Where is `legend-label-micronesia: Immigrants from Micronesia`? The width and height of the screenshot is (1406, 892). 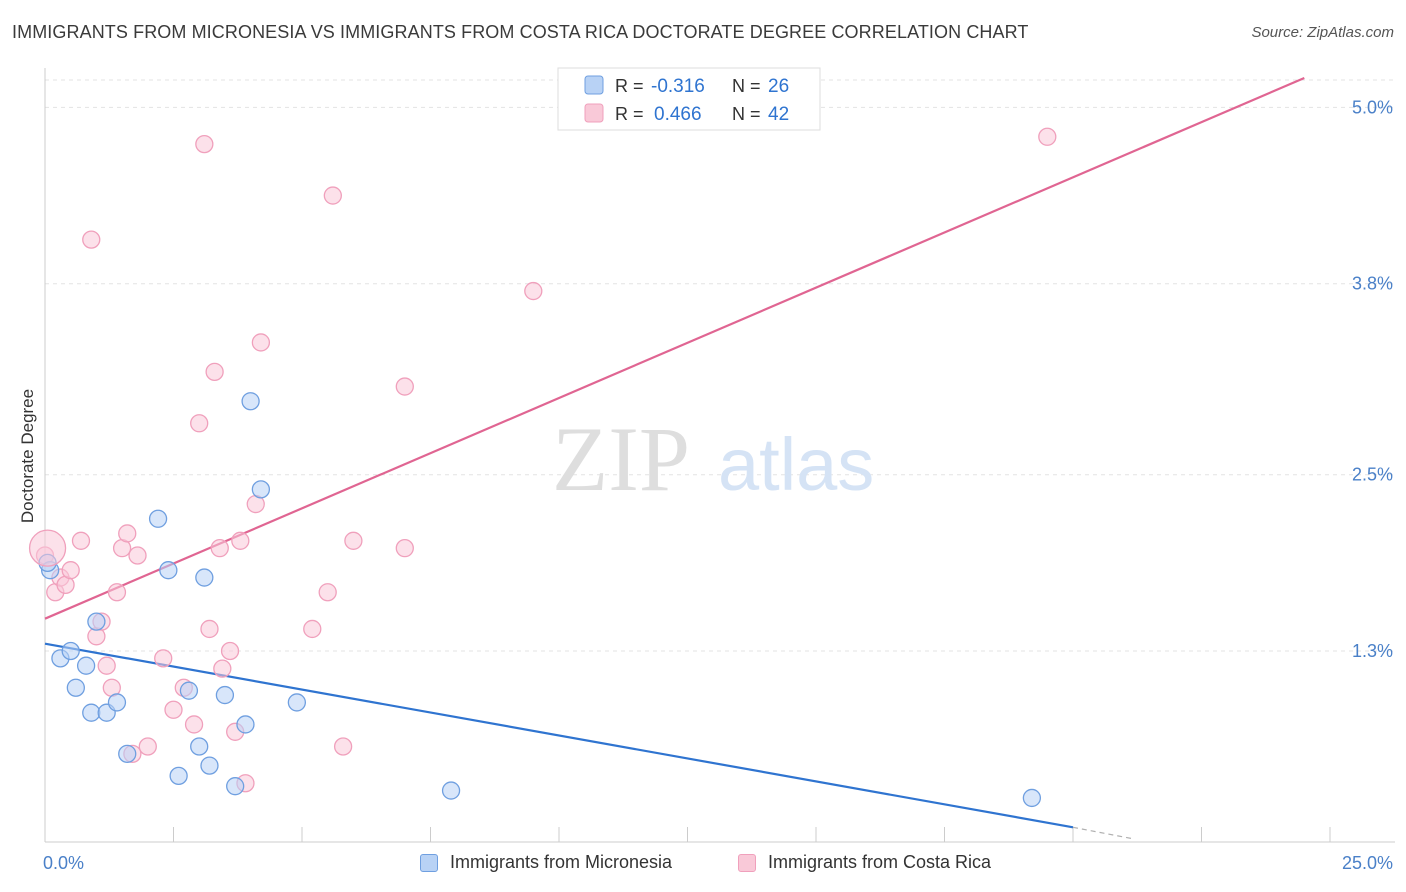
legend-label-micronesia: Immigrants from Micronesia is located at coordinates (561, 862).